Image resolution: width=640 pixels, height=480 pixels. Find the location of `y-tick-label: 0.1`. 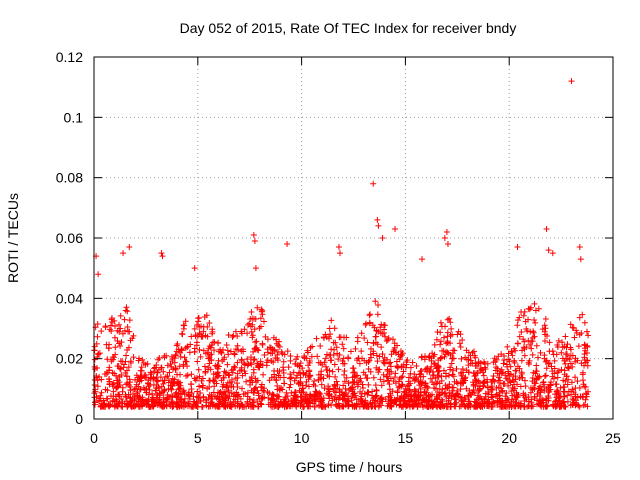

y-tick-label: 0.1 is located at coordinates (74, 117).